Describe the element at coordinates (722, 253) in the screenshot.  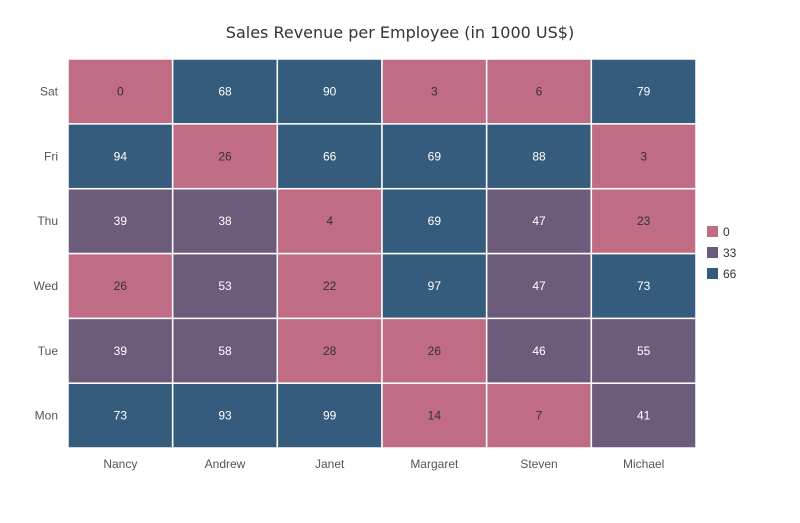
I see `legend: 0 33 66` at that location.